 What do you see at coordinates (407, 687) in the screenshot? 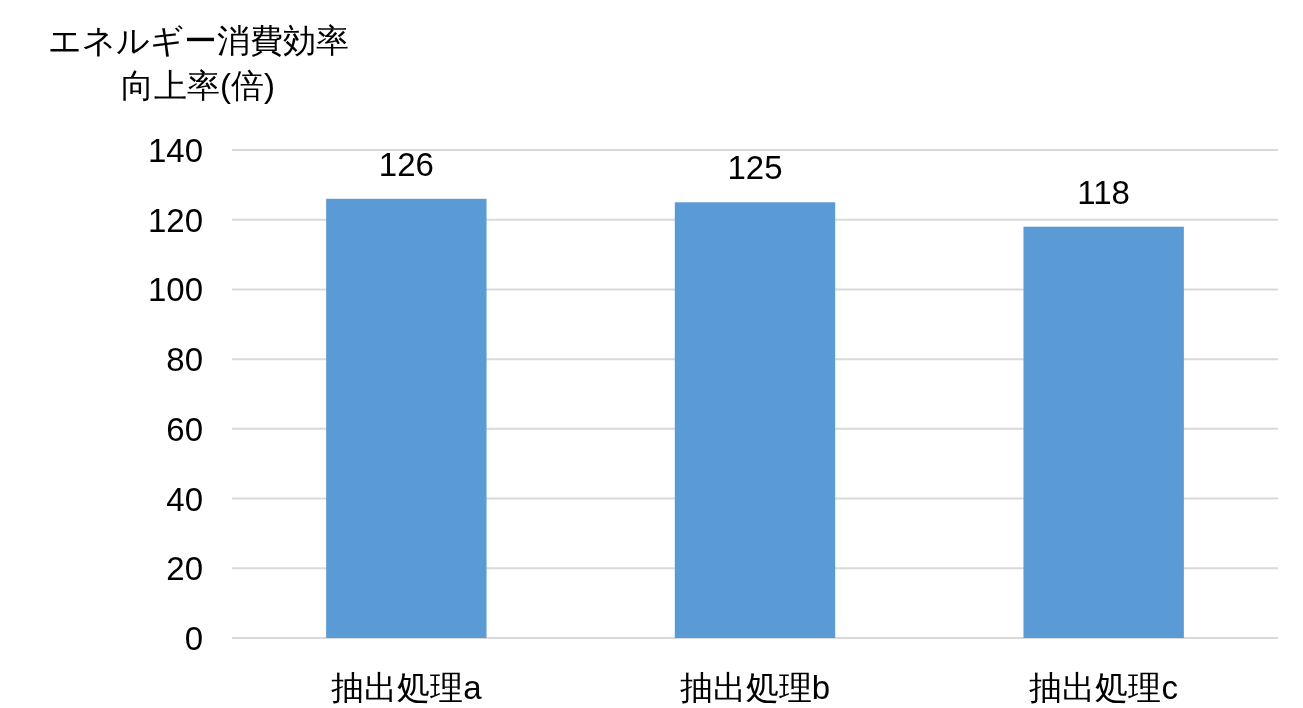
I see `x-tick-label: 抽出処理a` at bounding box center [407, 687].